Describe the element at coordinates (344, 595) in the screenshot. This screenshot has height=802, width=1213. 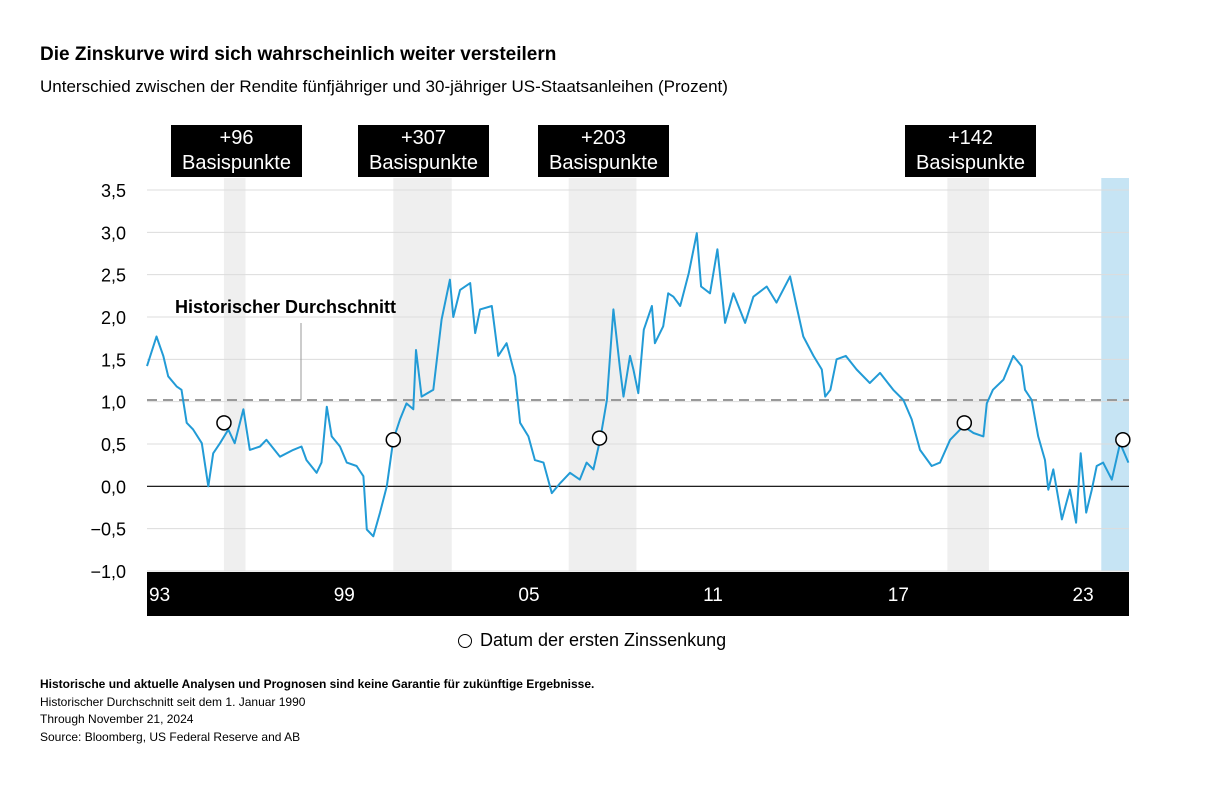
I see `x-tick-label: 99` at that location.